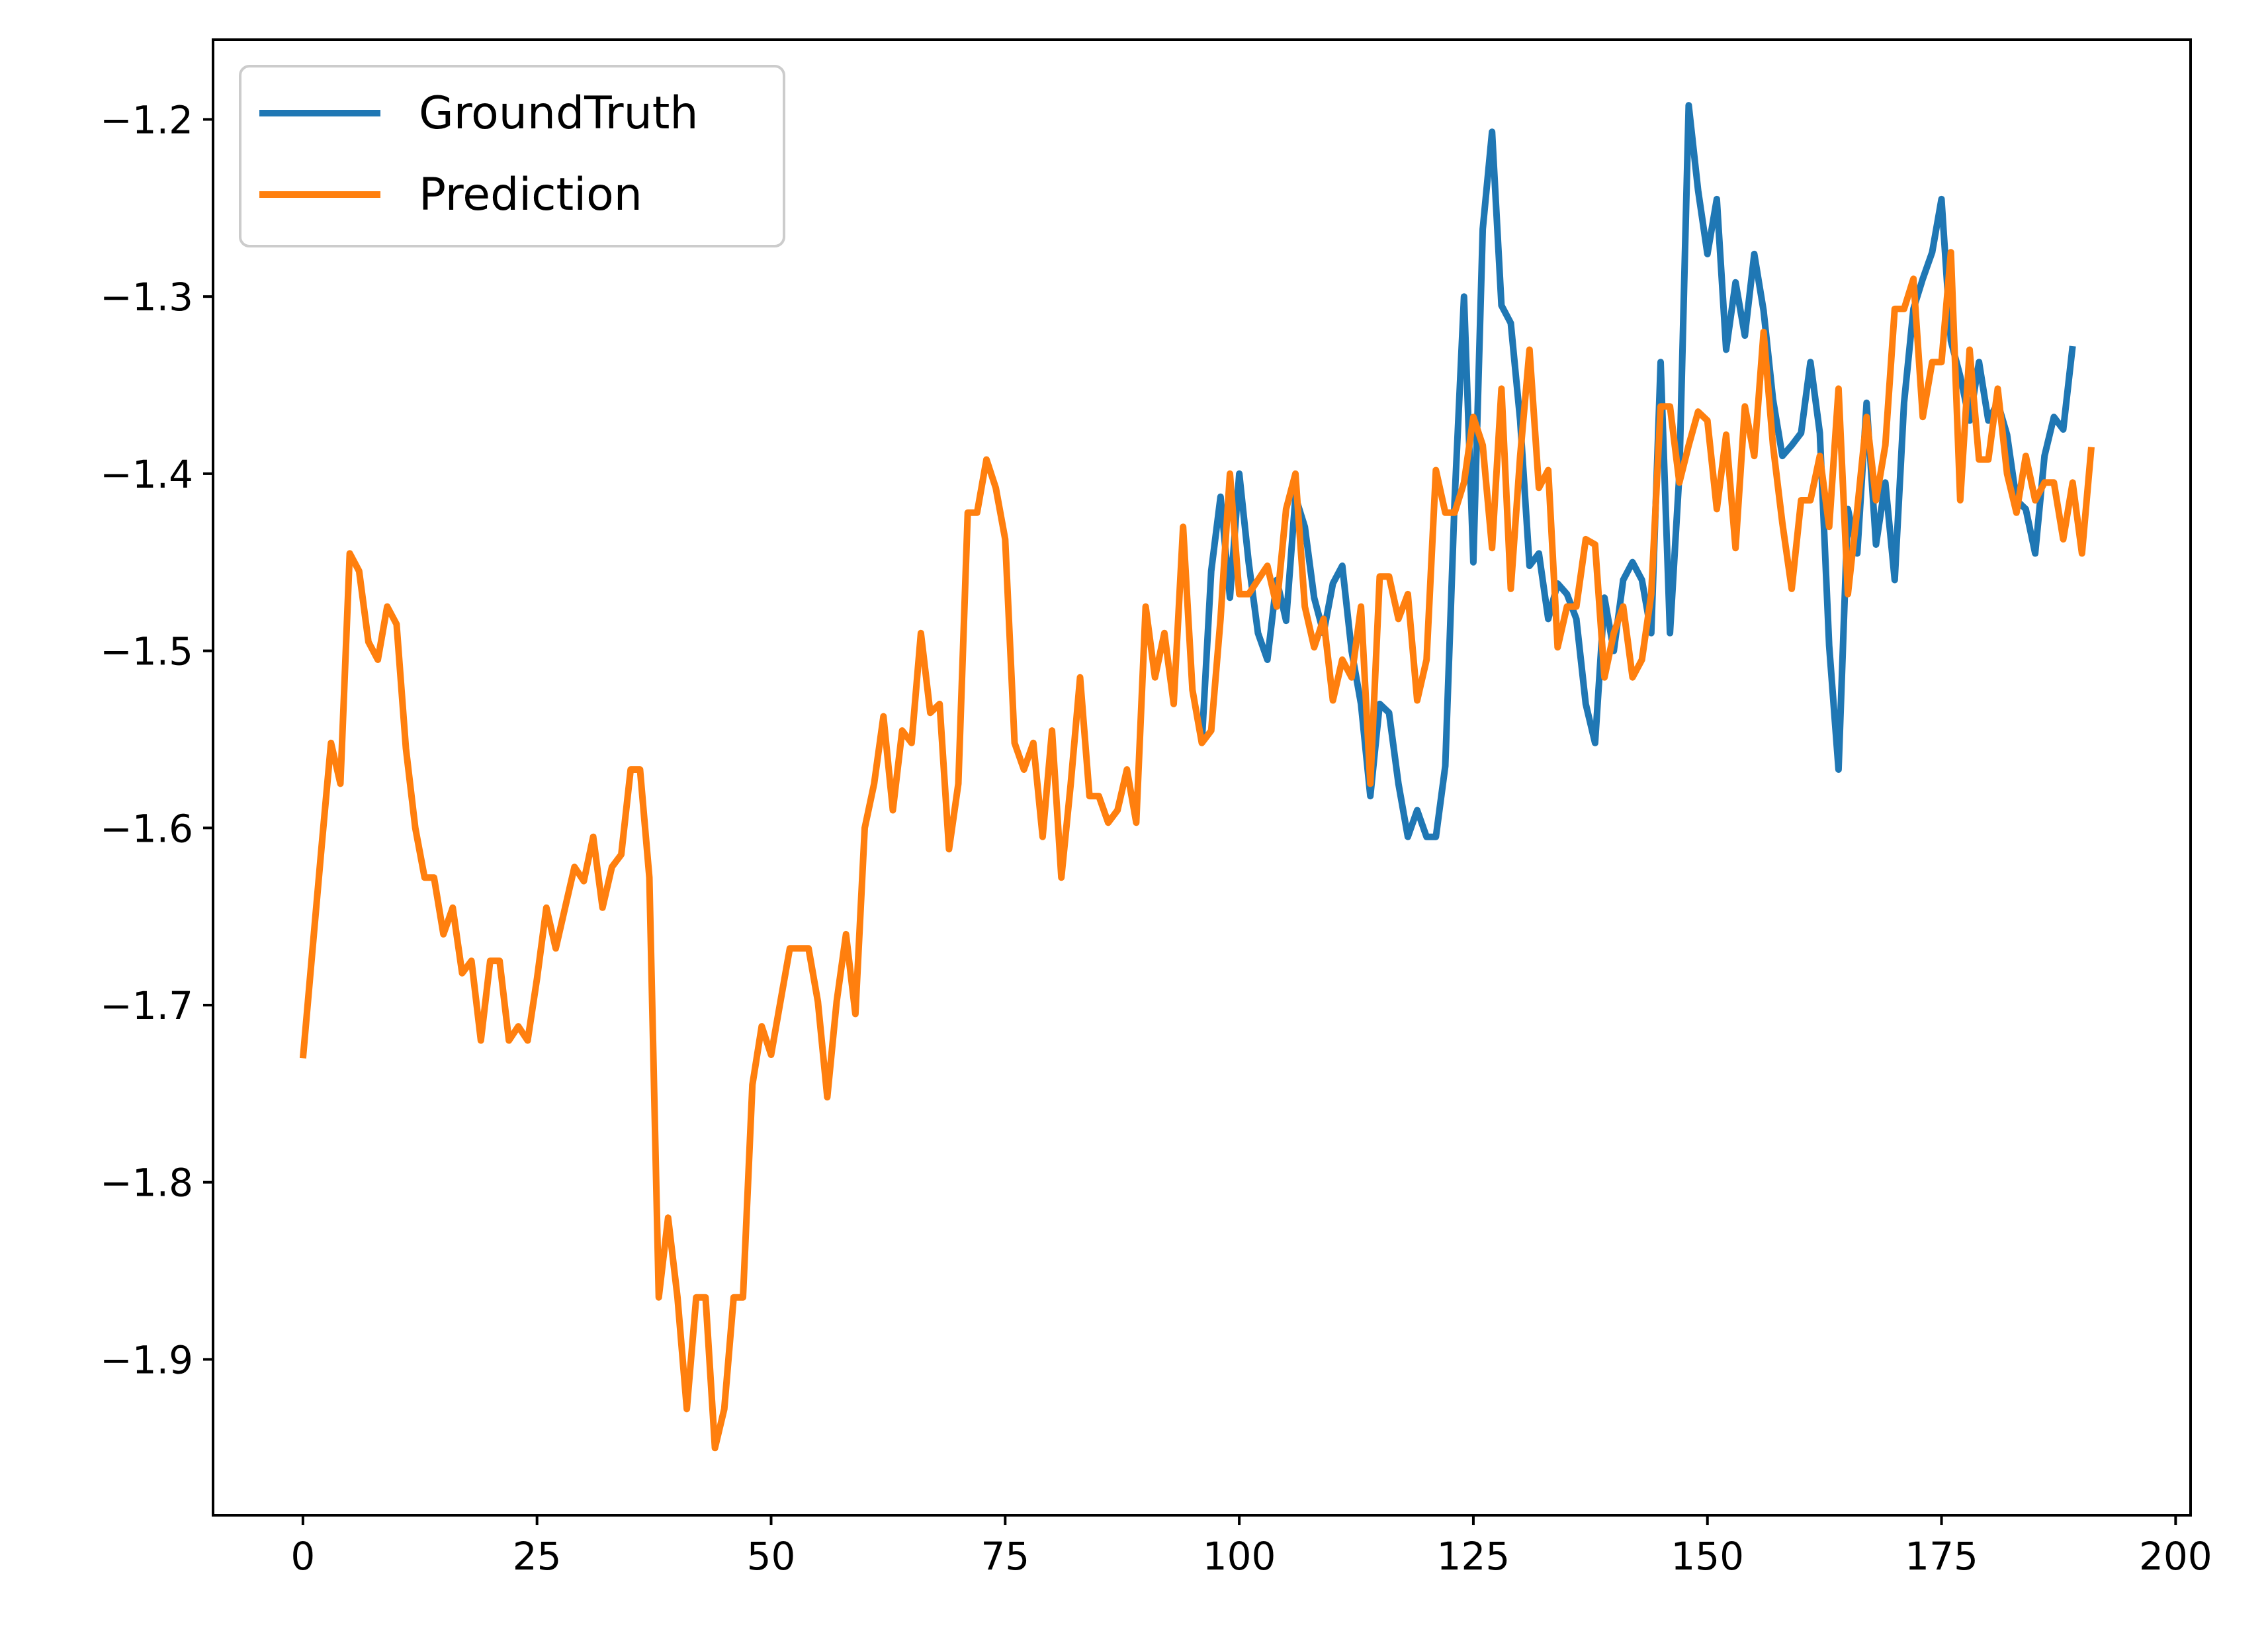  Describe the element at coordinates (537, 1556) in the screenshot. I see `x-tick-label: 25` at that location.